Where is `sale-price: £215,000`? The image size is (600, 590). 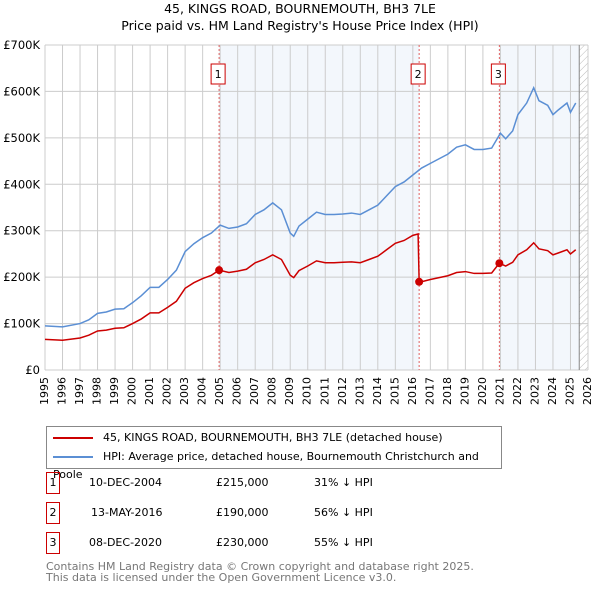 sale-price: £215,000 is located at coordinates (242, 482).